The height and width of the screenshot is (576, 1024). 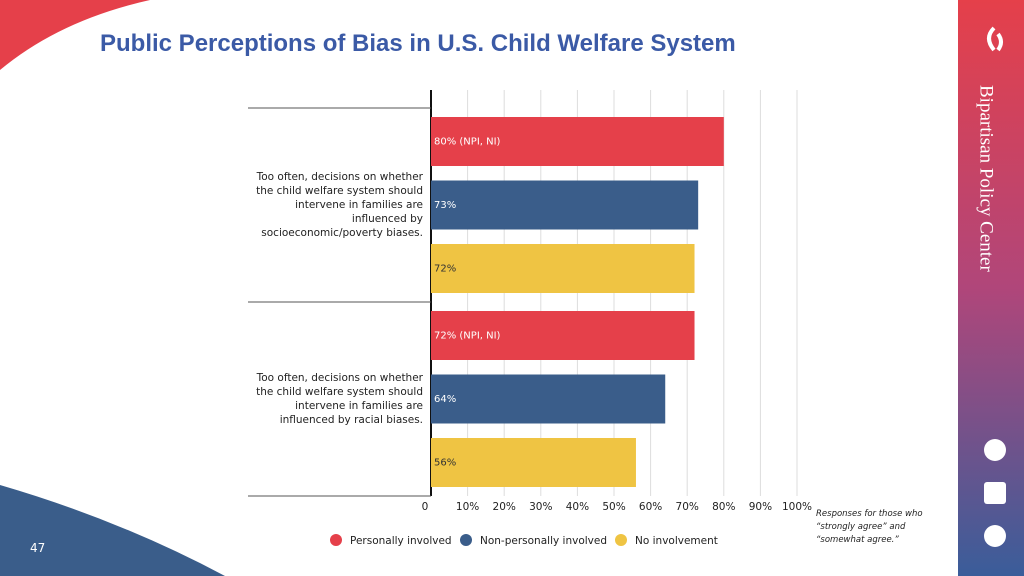 I want to click on x-tick-label: 70%, so click(x=687, y=507).